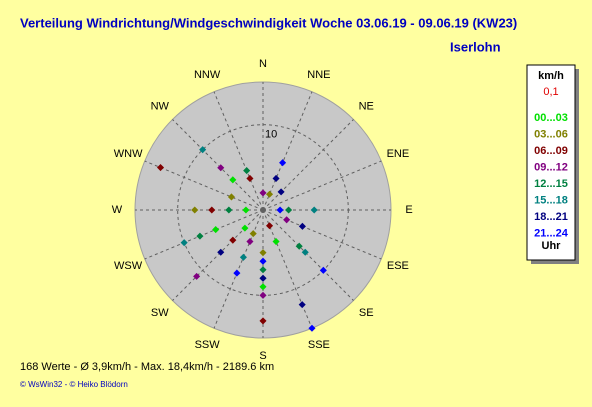  I want to click on direction-label: S, so click(262, 356).